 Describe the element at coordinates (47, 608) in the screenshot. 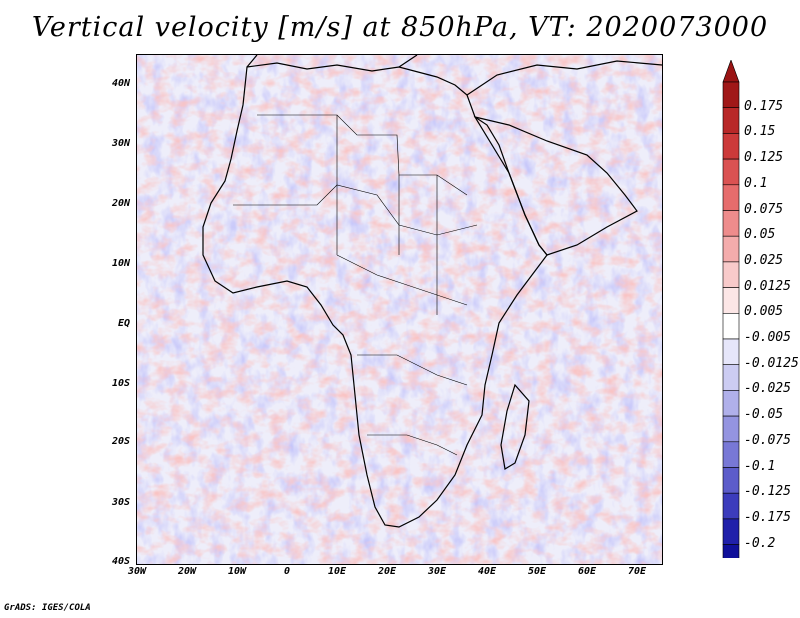

I see `grads-credit: GrADS: IGES/COLA` at that location.